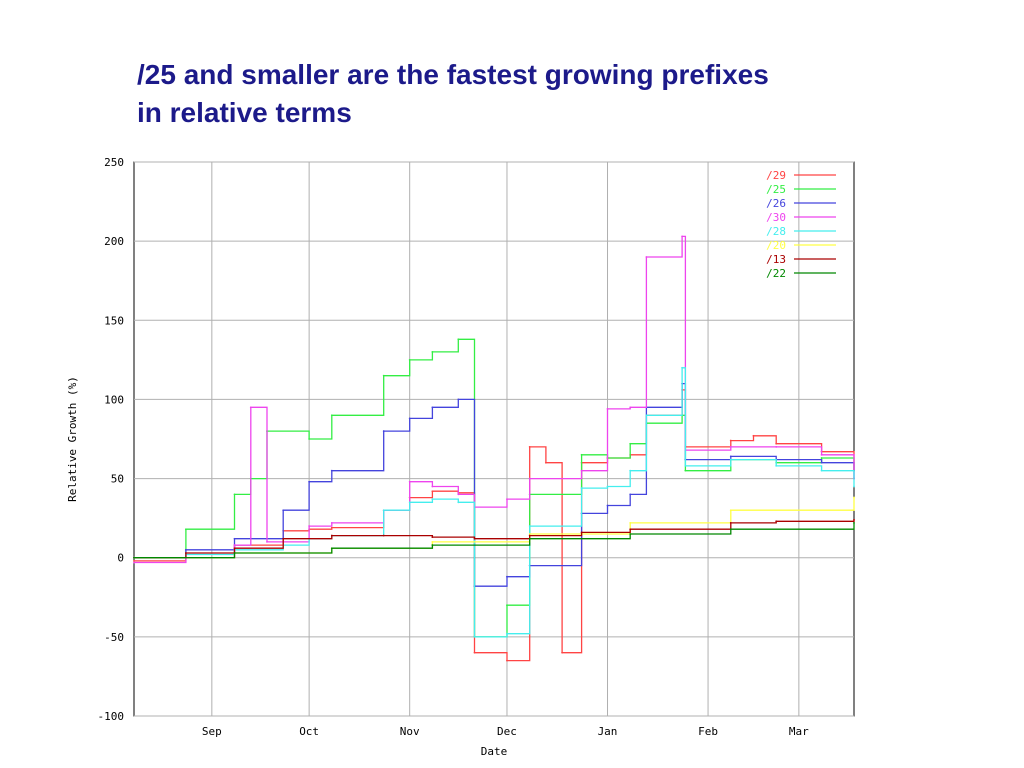 This screenshot has width=1024, height=768. Describe the element at coordinates (244, 112) in the screenshot. I see `slide-title-line-2: in relative terms` at that location.